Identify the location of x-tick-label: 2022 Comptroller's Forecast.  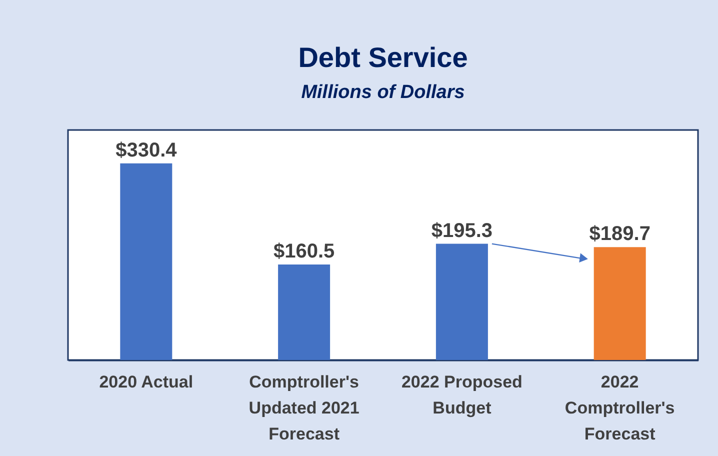
(619, 408).